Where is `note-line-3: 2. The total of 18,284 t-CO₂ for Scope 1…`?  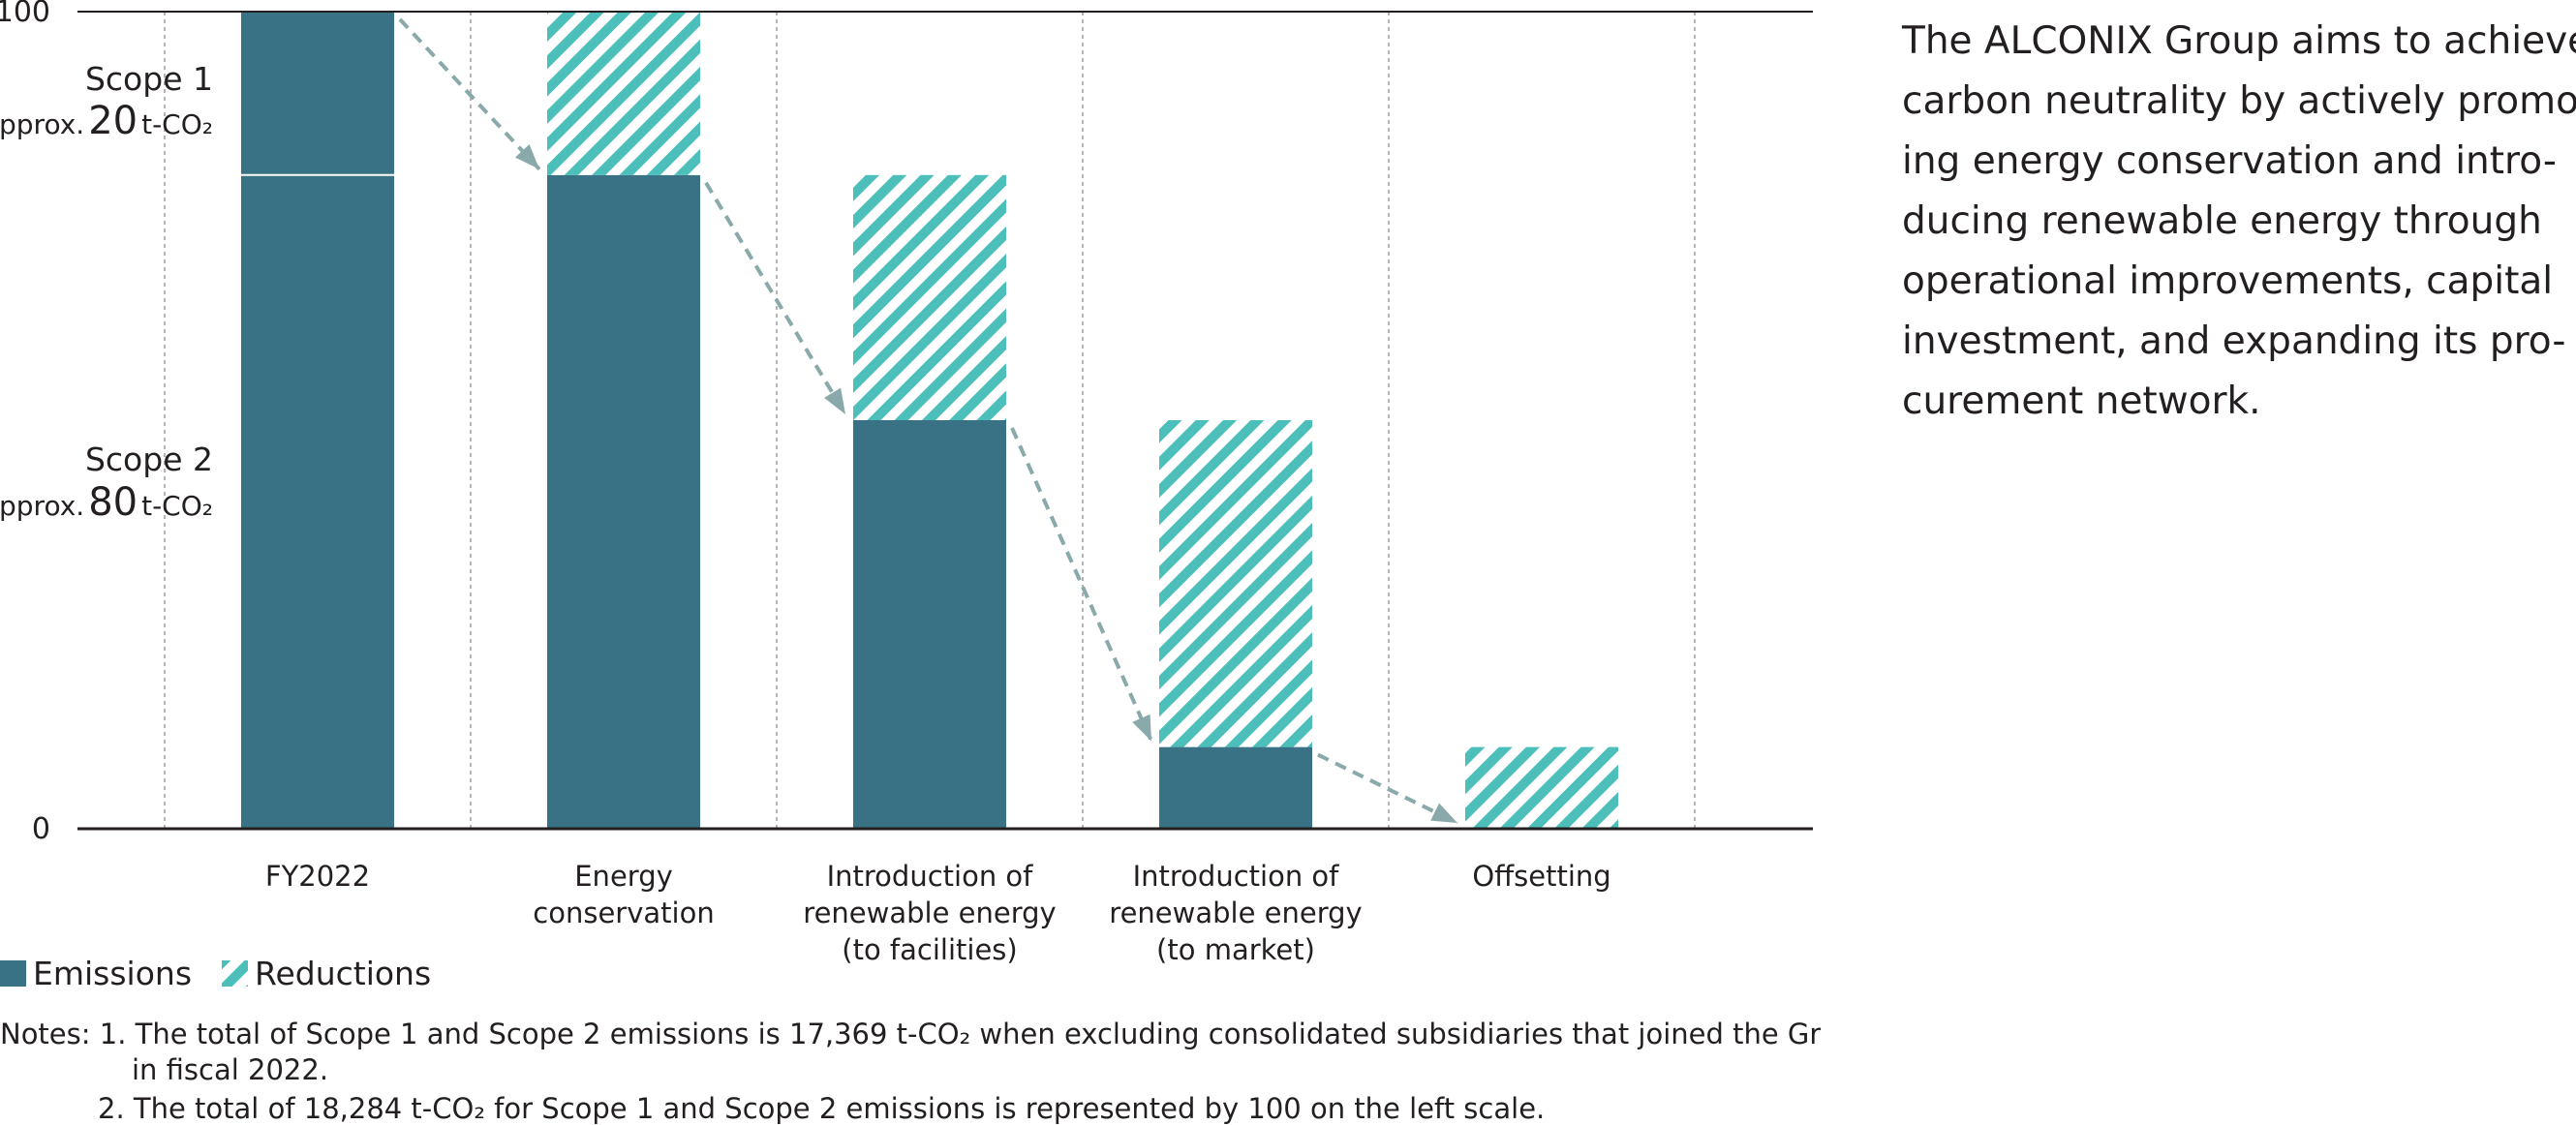
note-line-3: 2. The total of 18,284 t-CO₂ for Scope 1… is located at coordinates (821, 1109).